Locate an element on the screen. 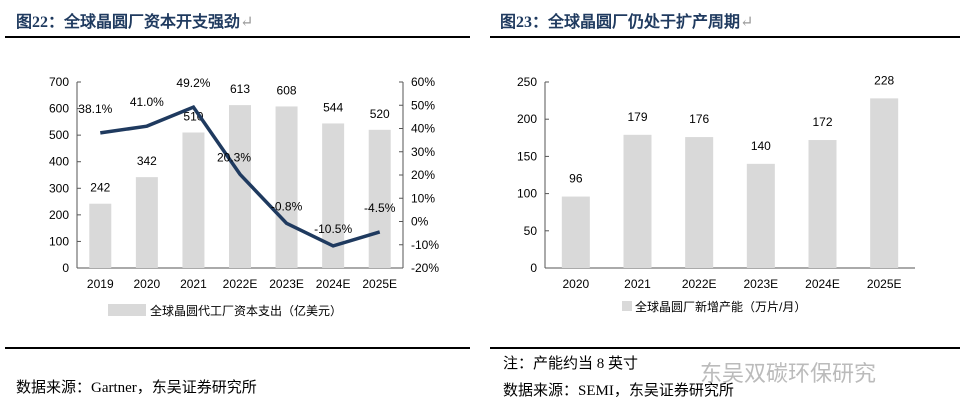 The width and height of the screenshot is (975, 411). right-figure-title: 图23：全球晶圆厂仍处于扩产周期↵ is located at coordinates (627, 22).